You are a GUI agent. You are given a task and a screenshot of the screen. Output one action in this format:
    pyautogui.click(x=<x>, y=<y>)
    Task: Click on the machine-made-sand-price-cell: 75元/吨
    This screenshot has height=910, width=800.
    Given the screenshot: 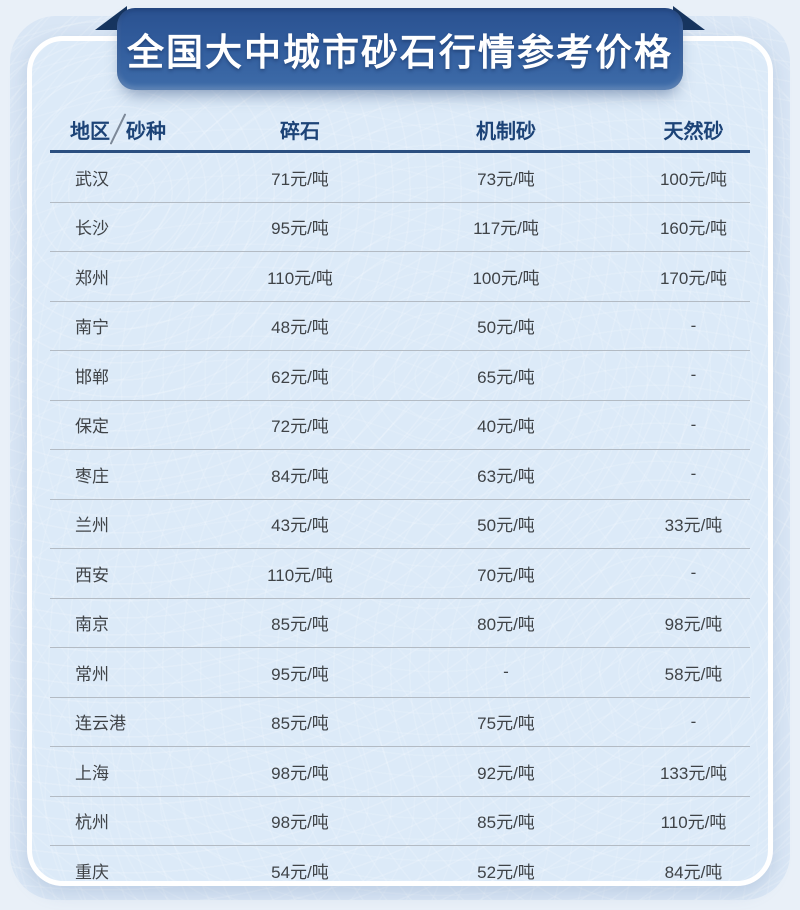 What is the action you would take?
    pyautogui.click(x=506, y=724)
    